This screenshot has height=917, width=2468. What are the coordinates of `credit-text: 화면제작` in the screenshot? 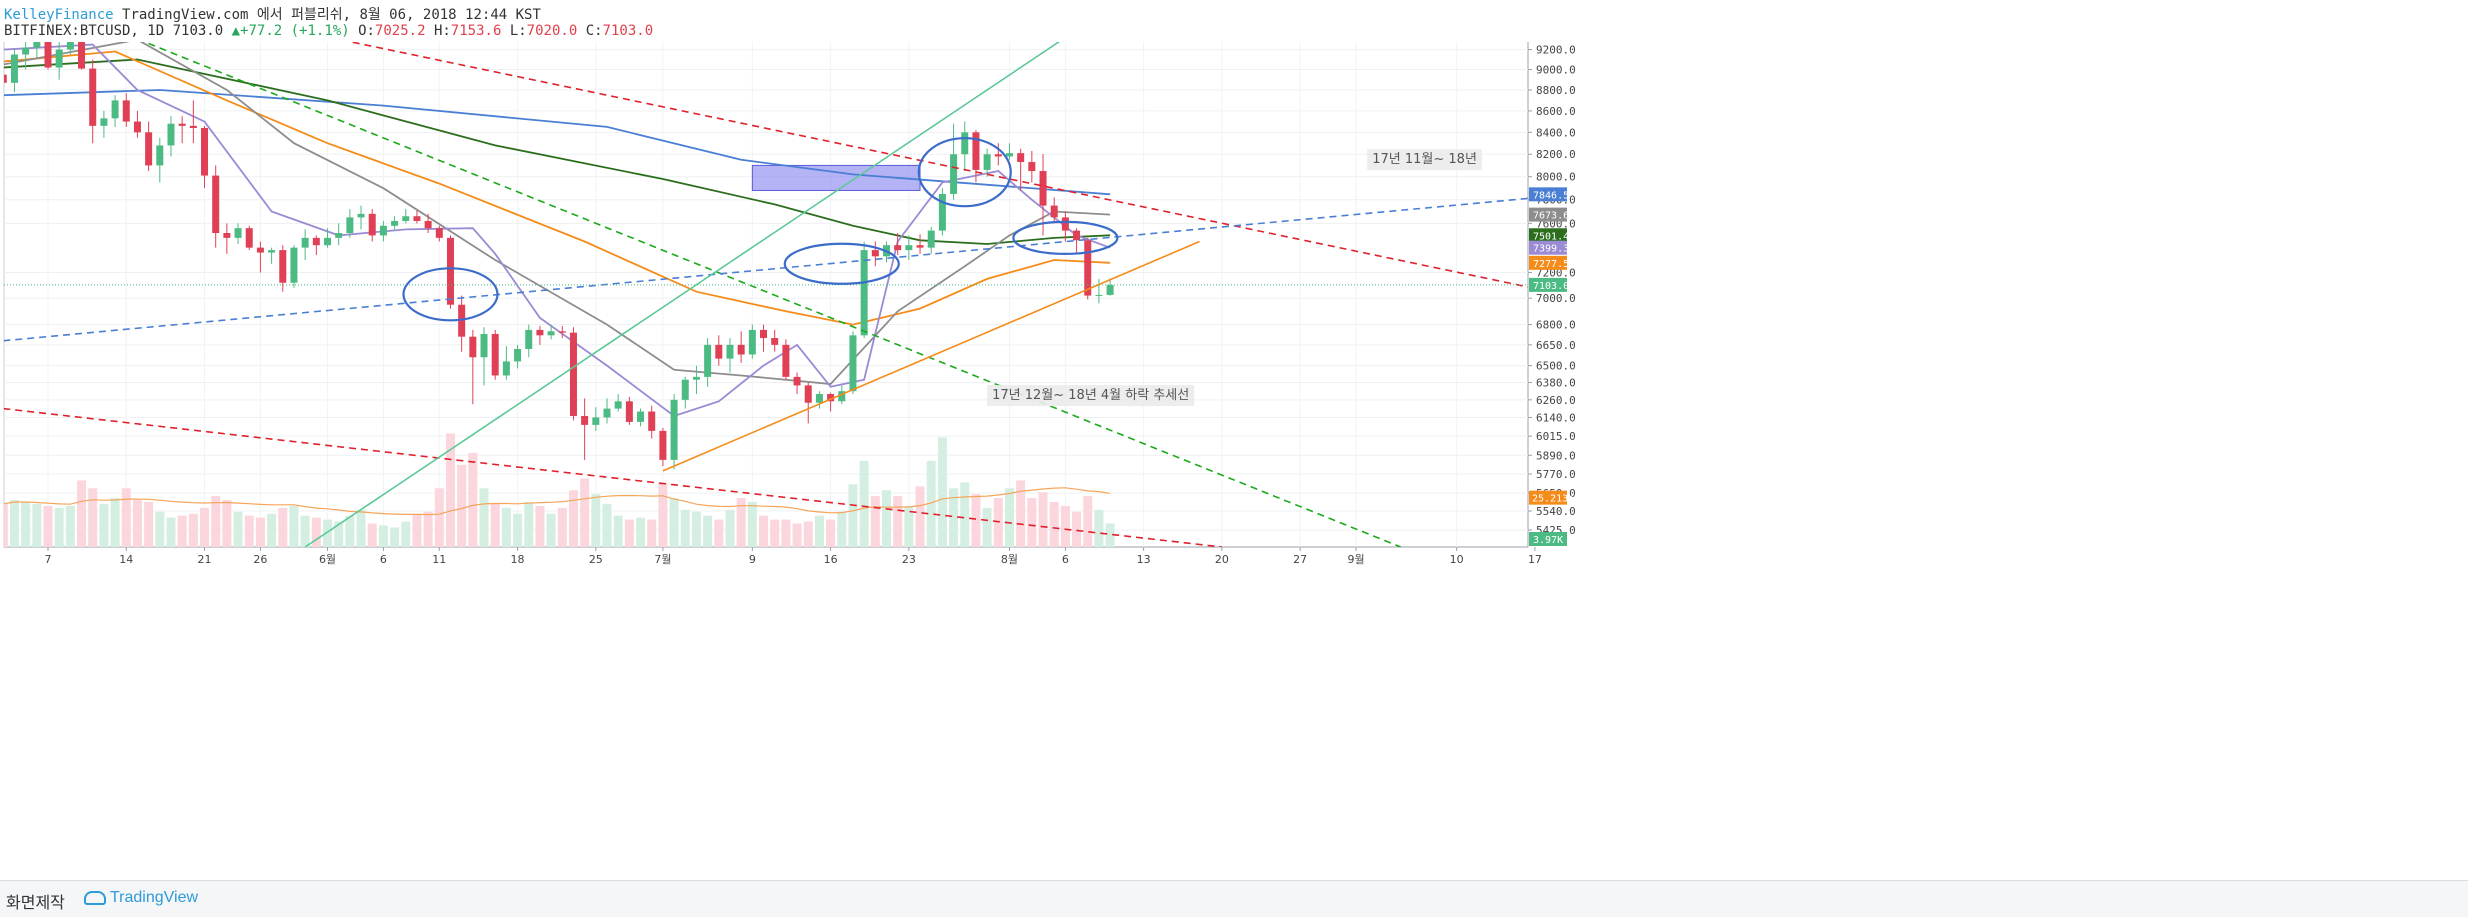 It's located at (35, 902).